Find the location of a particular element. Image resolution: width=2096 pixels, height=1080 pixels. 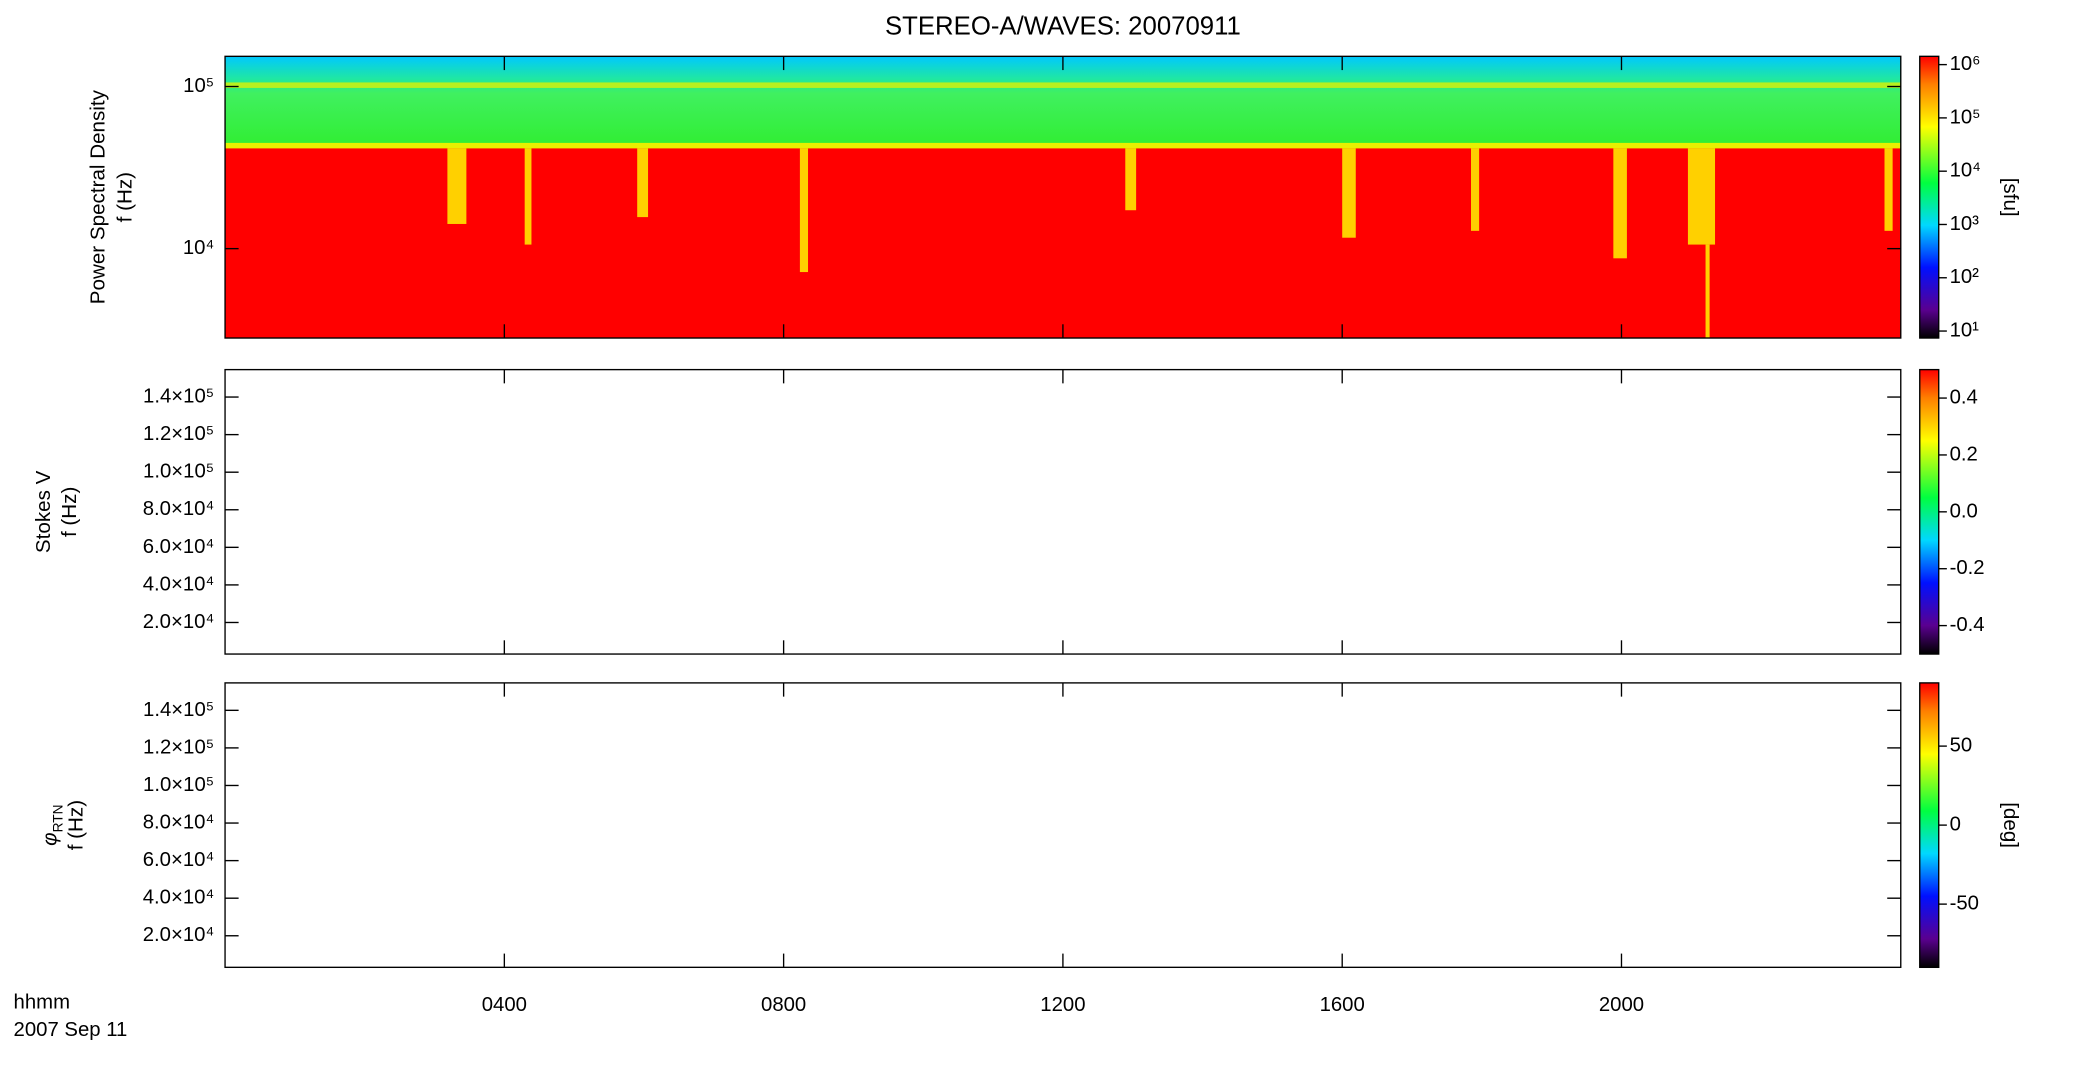

colorbar-label: [deg] is located at coordinates (2010, 825).